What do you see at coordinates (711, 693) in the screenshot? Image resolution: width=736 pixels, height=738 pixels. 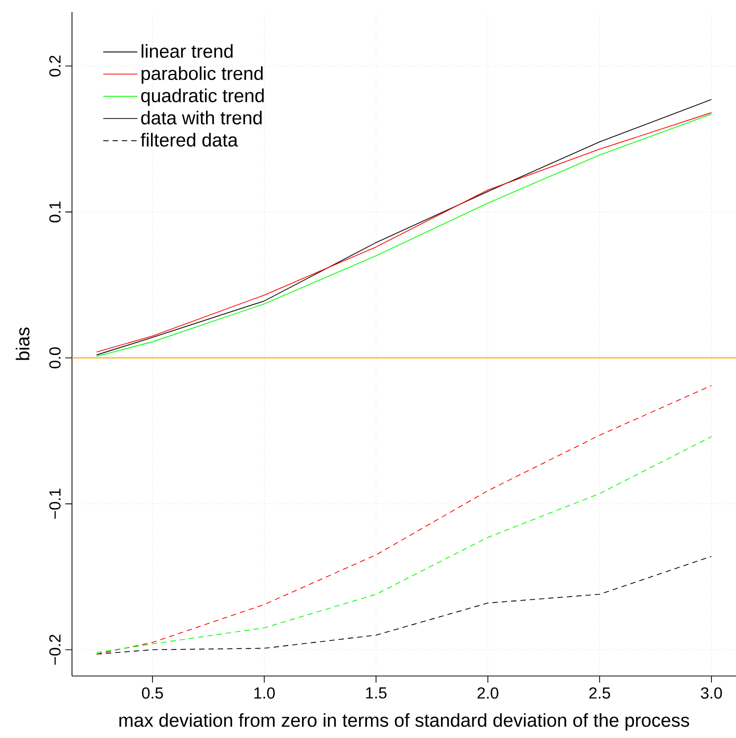 I see `x-tick-label: 3.0` at bounding box center [711, 693].